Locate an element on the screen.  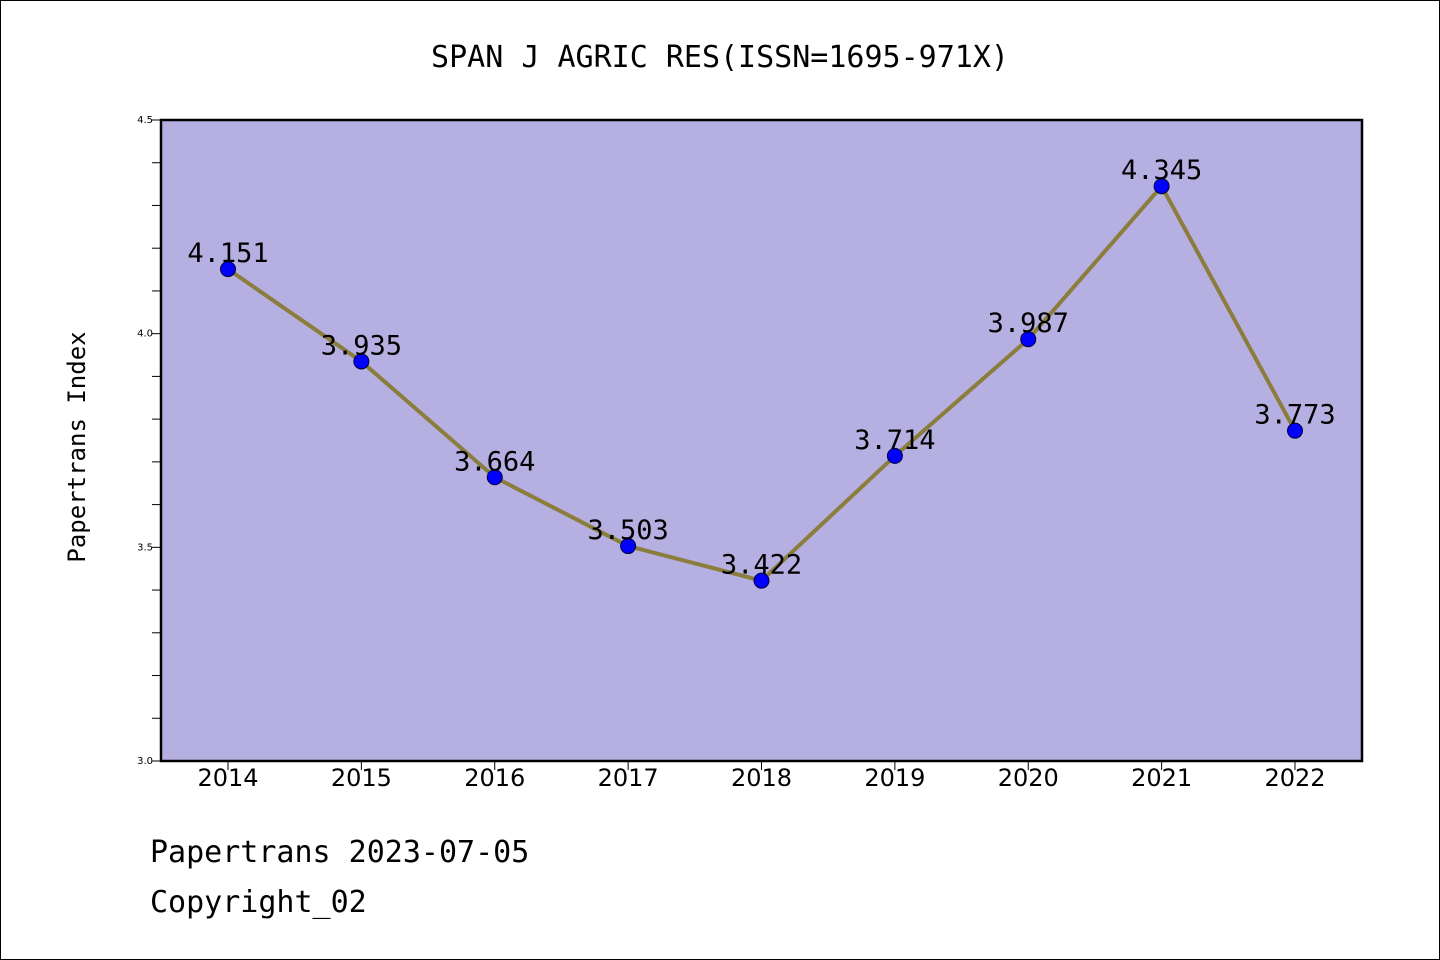
x-tick-label: 2017 is located at coordinates (628, 778).